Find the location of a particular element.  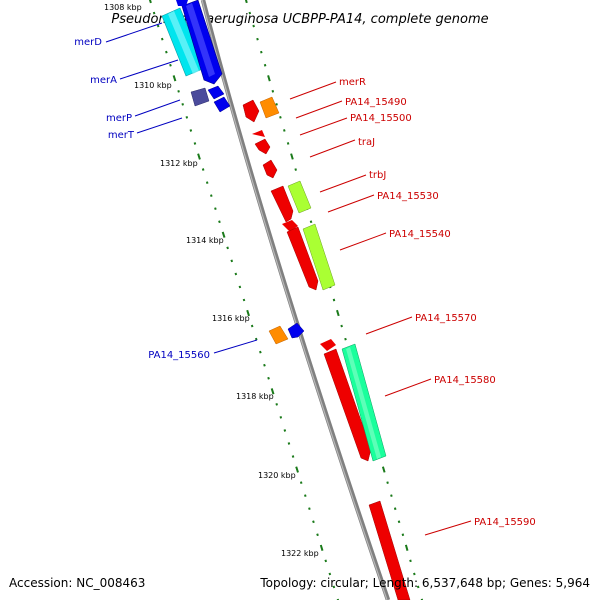

gene-label-PA14_15500: PA14_15500 is located at coordinates (381, 118).